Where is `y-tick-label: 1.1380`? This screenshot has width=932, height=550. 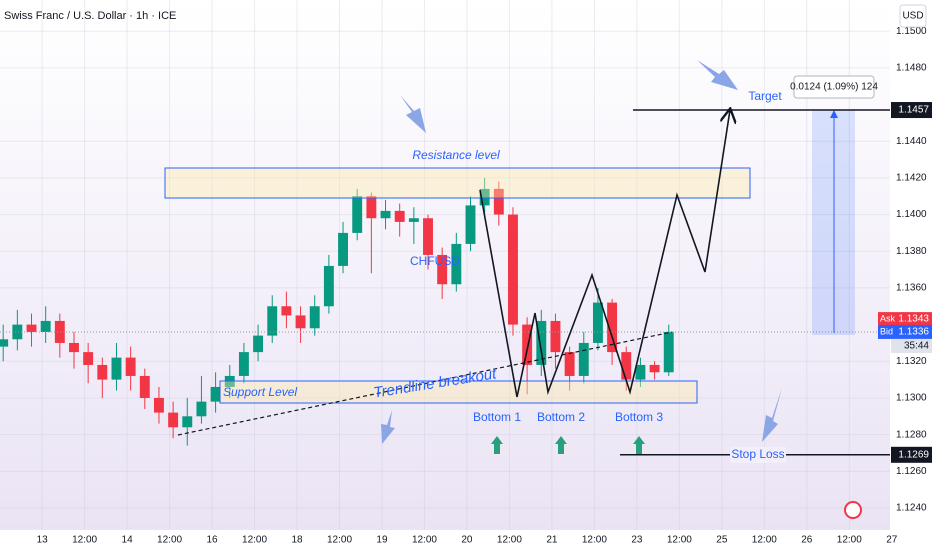
y-tick-label: 1.1380 is located at coordinates (911, 251).